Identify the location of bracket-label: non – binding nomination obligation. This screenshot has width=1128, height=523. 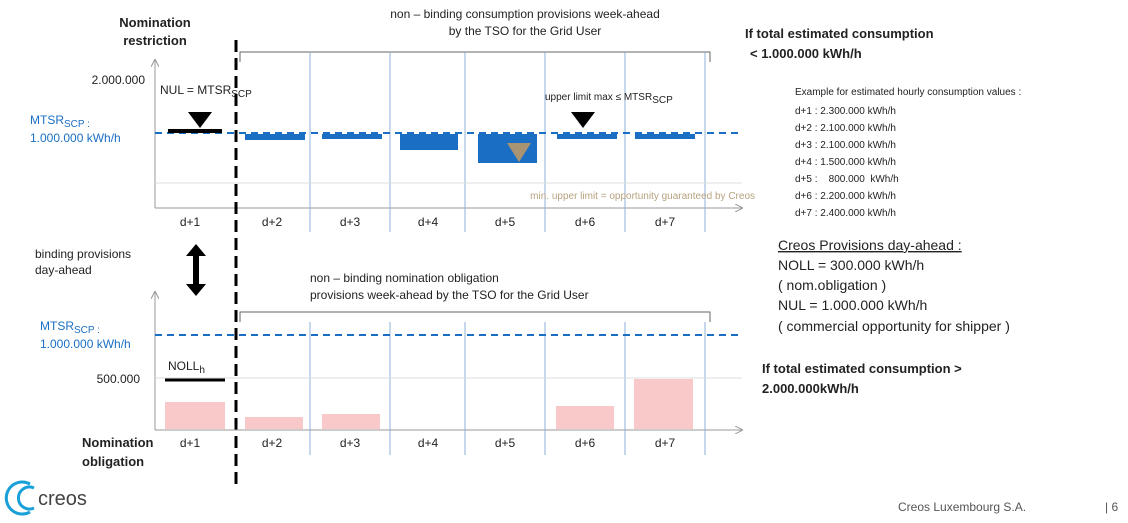
(404, 278).